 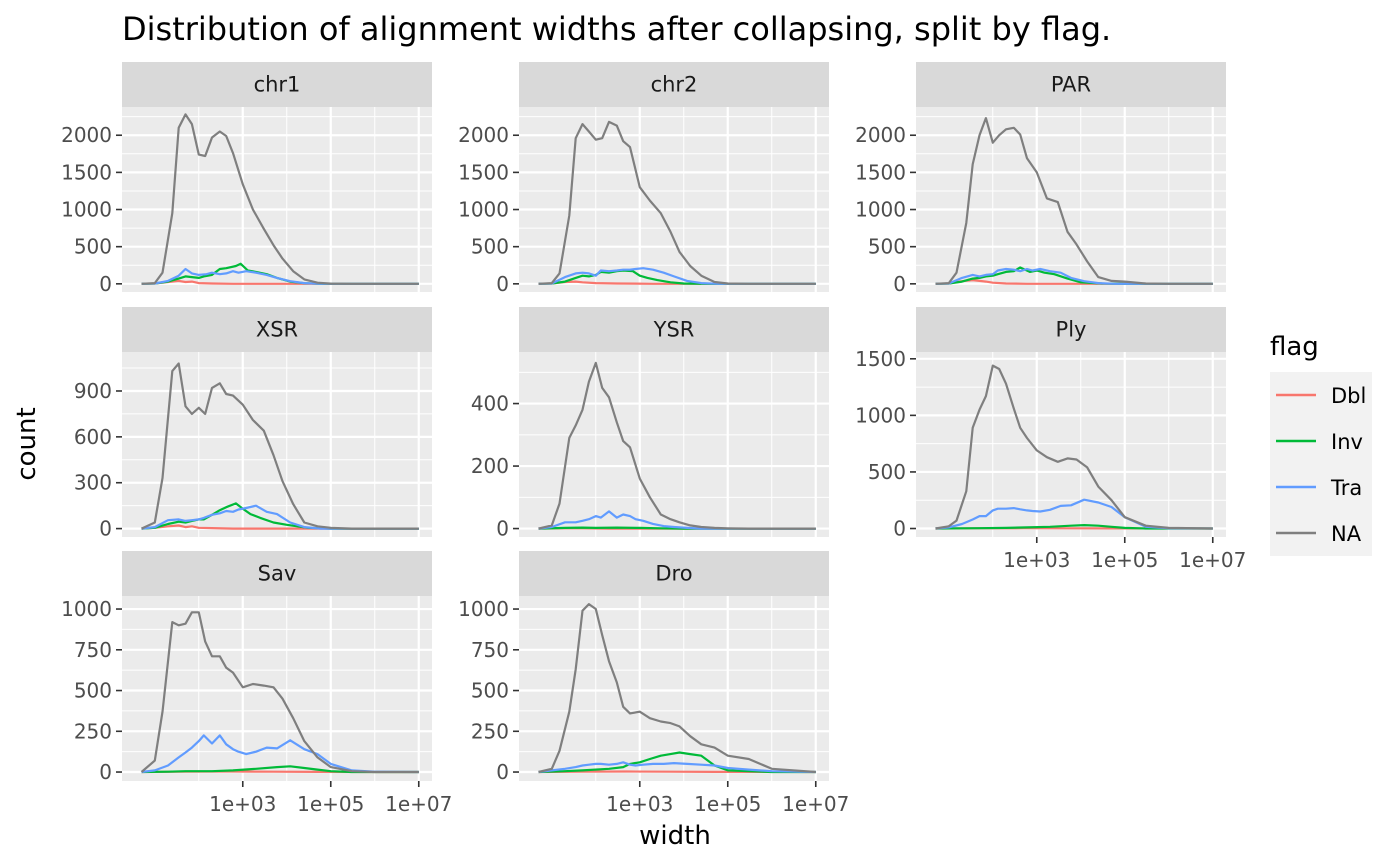 I want to click on panel-chr1: chr1 0 500 1000 1500 2000, so click(x=246, y=179).